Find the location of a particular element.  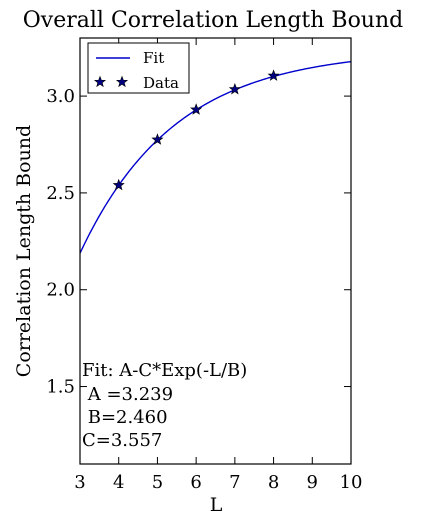

x-tick-label: 4 is located at coordinates (118, 482).